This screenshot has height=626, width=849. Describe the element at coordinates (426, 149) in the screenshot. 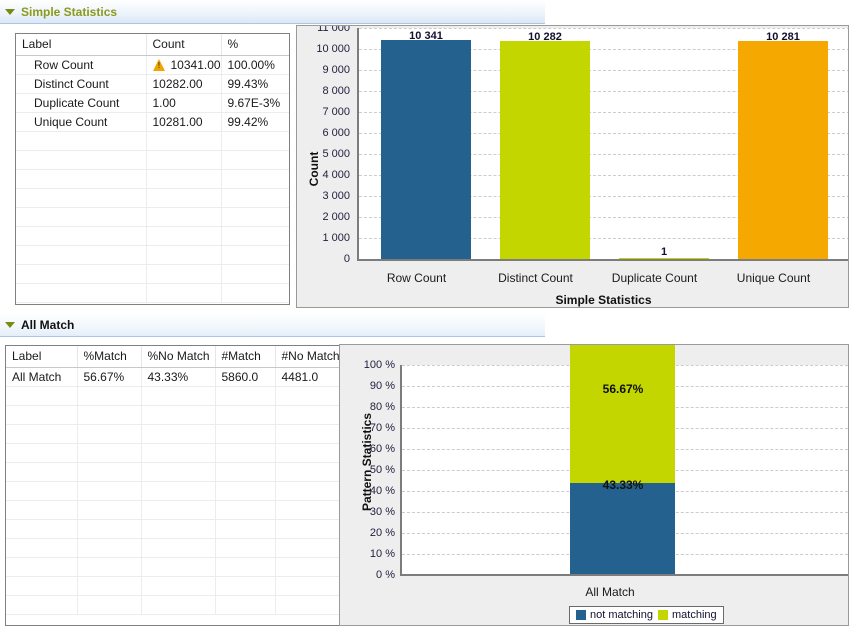

I see `bar-row-count` at that location.